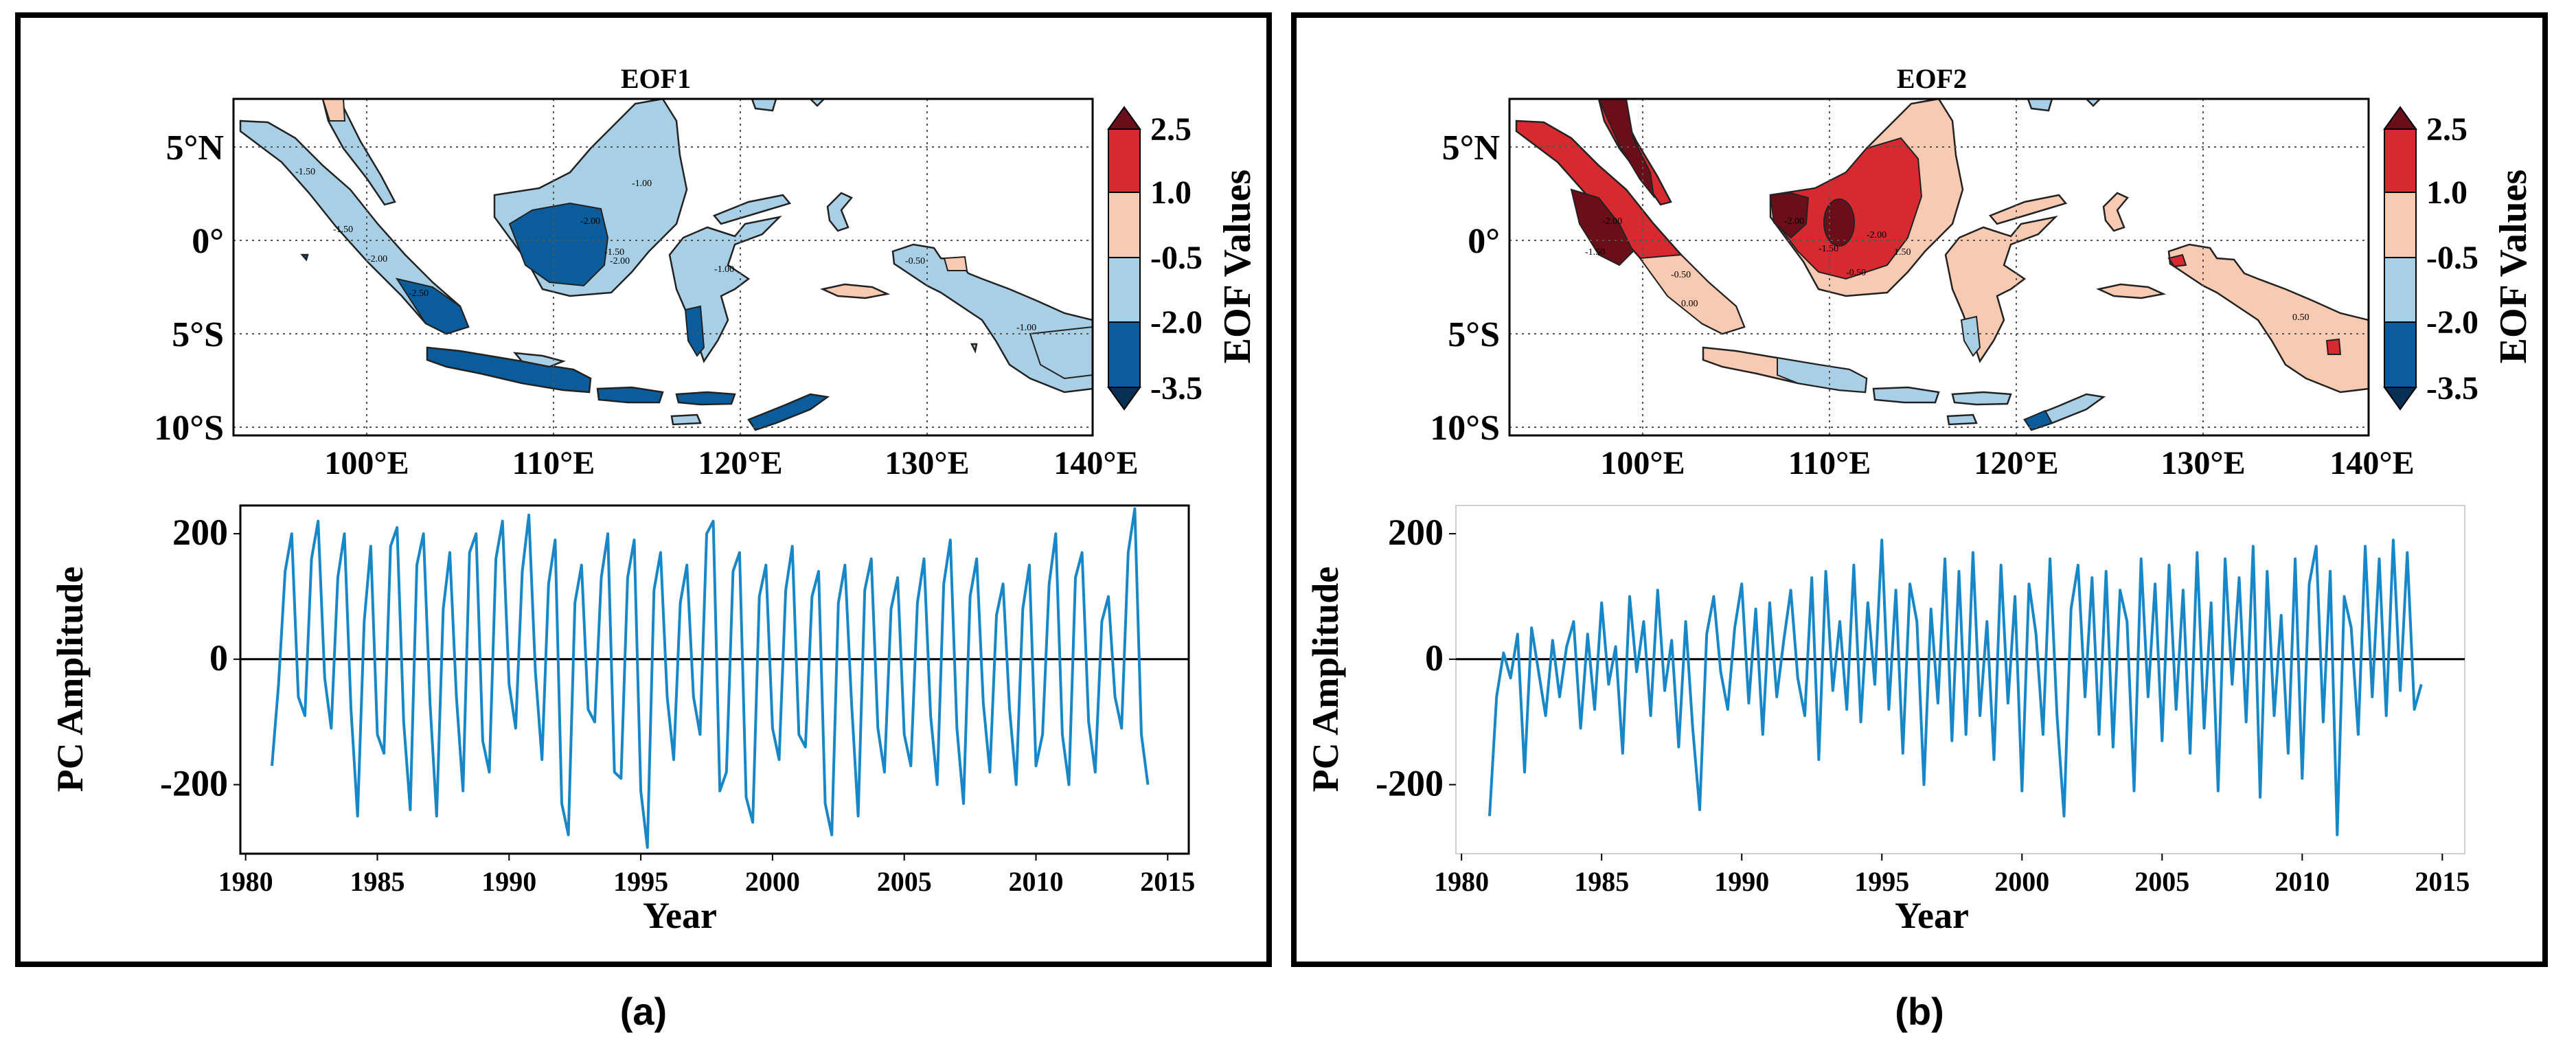 The width and height of the screenshot is (2576, 1046). I want to click on map-grid-eof2, so click(1939, 267).